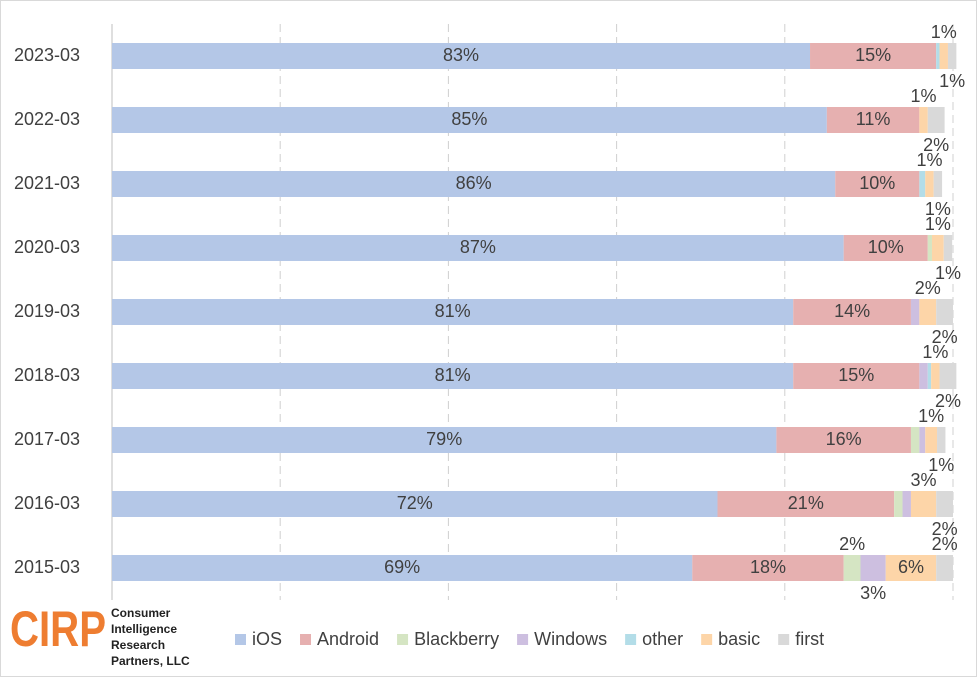  Describe the element at coordinates (144, 629) in the screenshot. I see `logo-text: Intelligence` at that location.